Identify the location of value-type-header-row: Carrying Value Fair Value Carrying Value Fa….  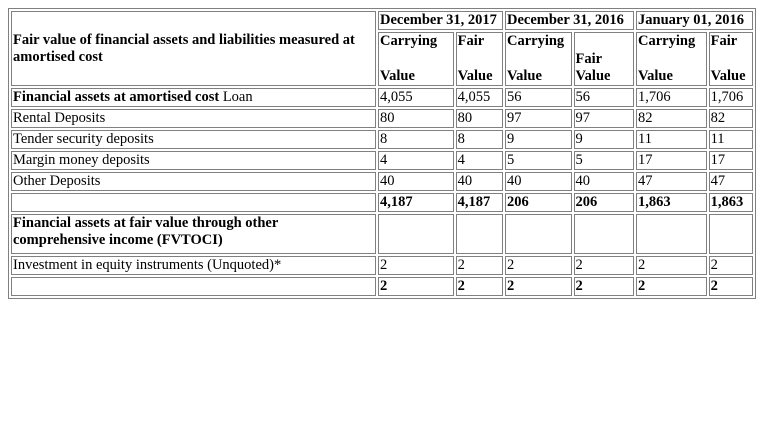
(382, 59).